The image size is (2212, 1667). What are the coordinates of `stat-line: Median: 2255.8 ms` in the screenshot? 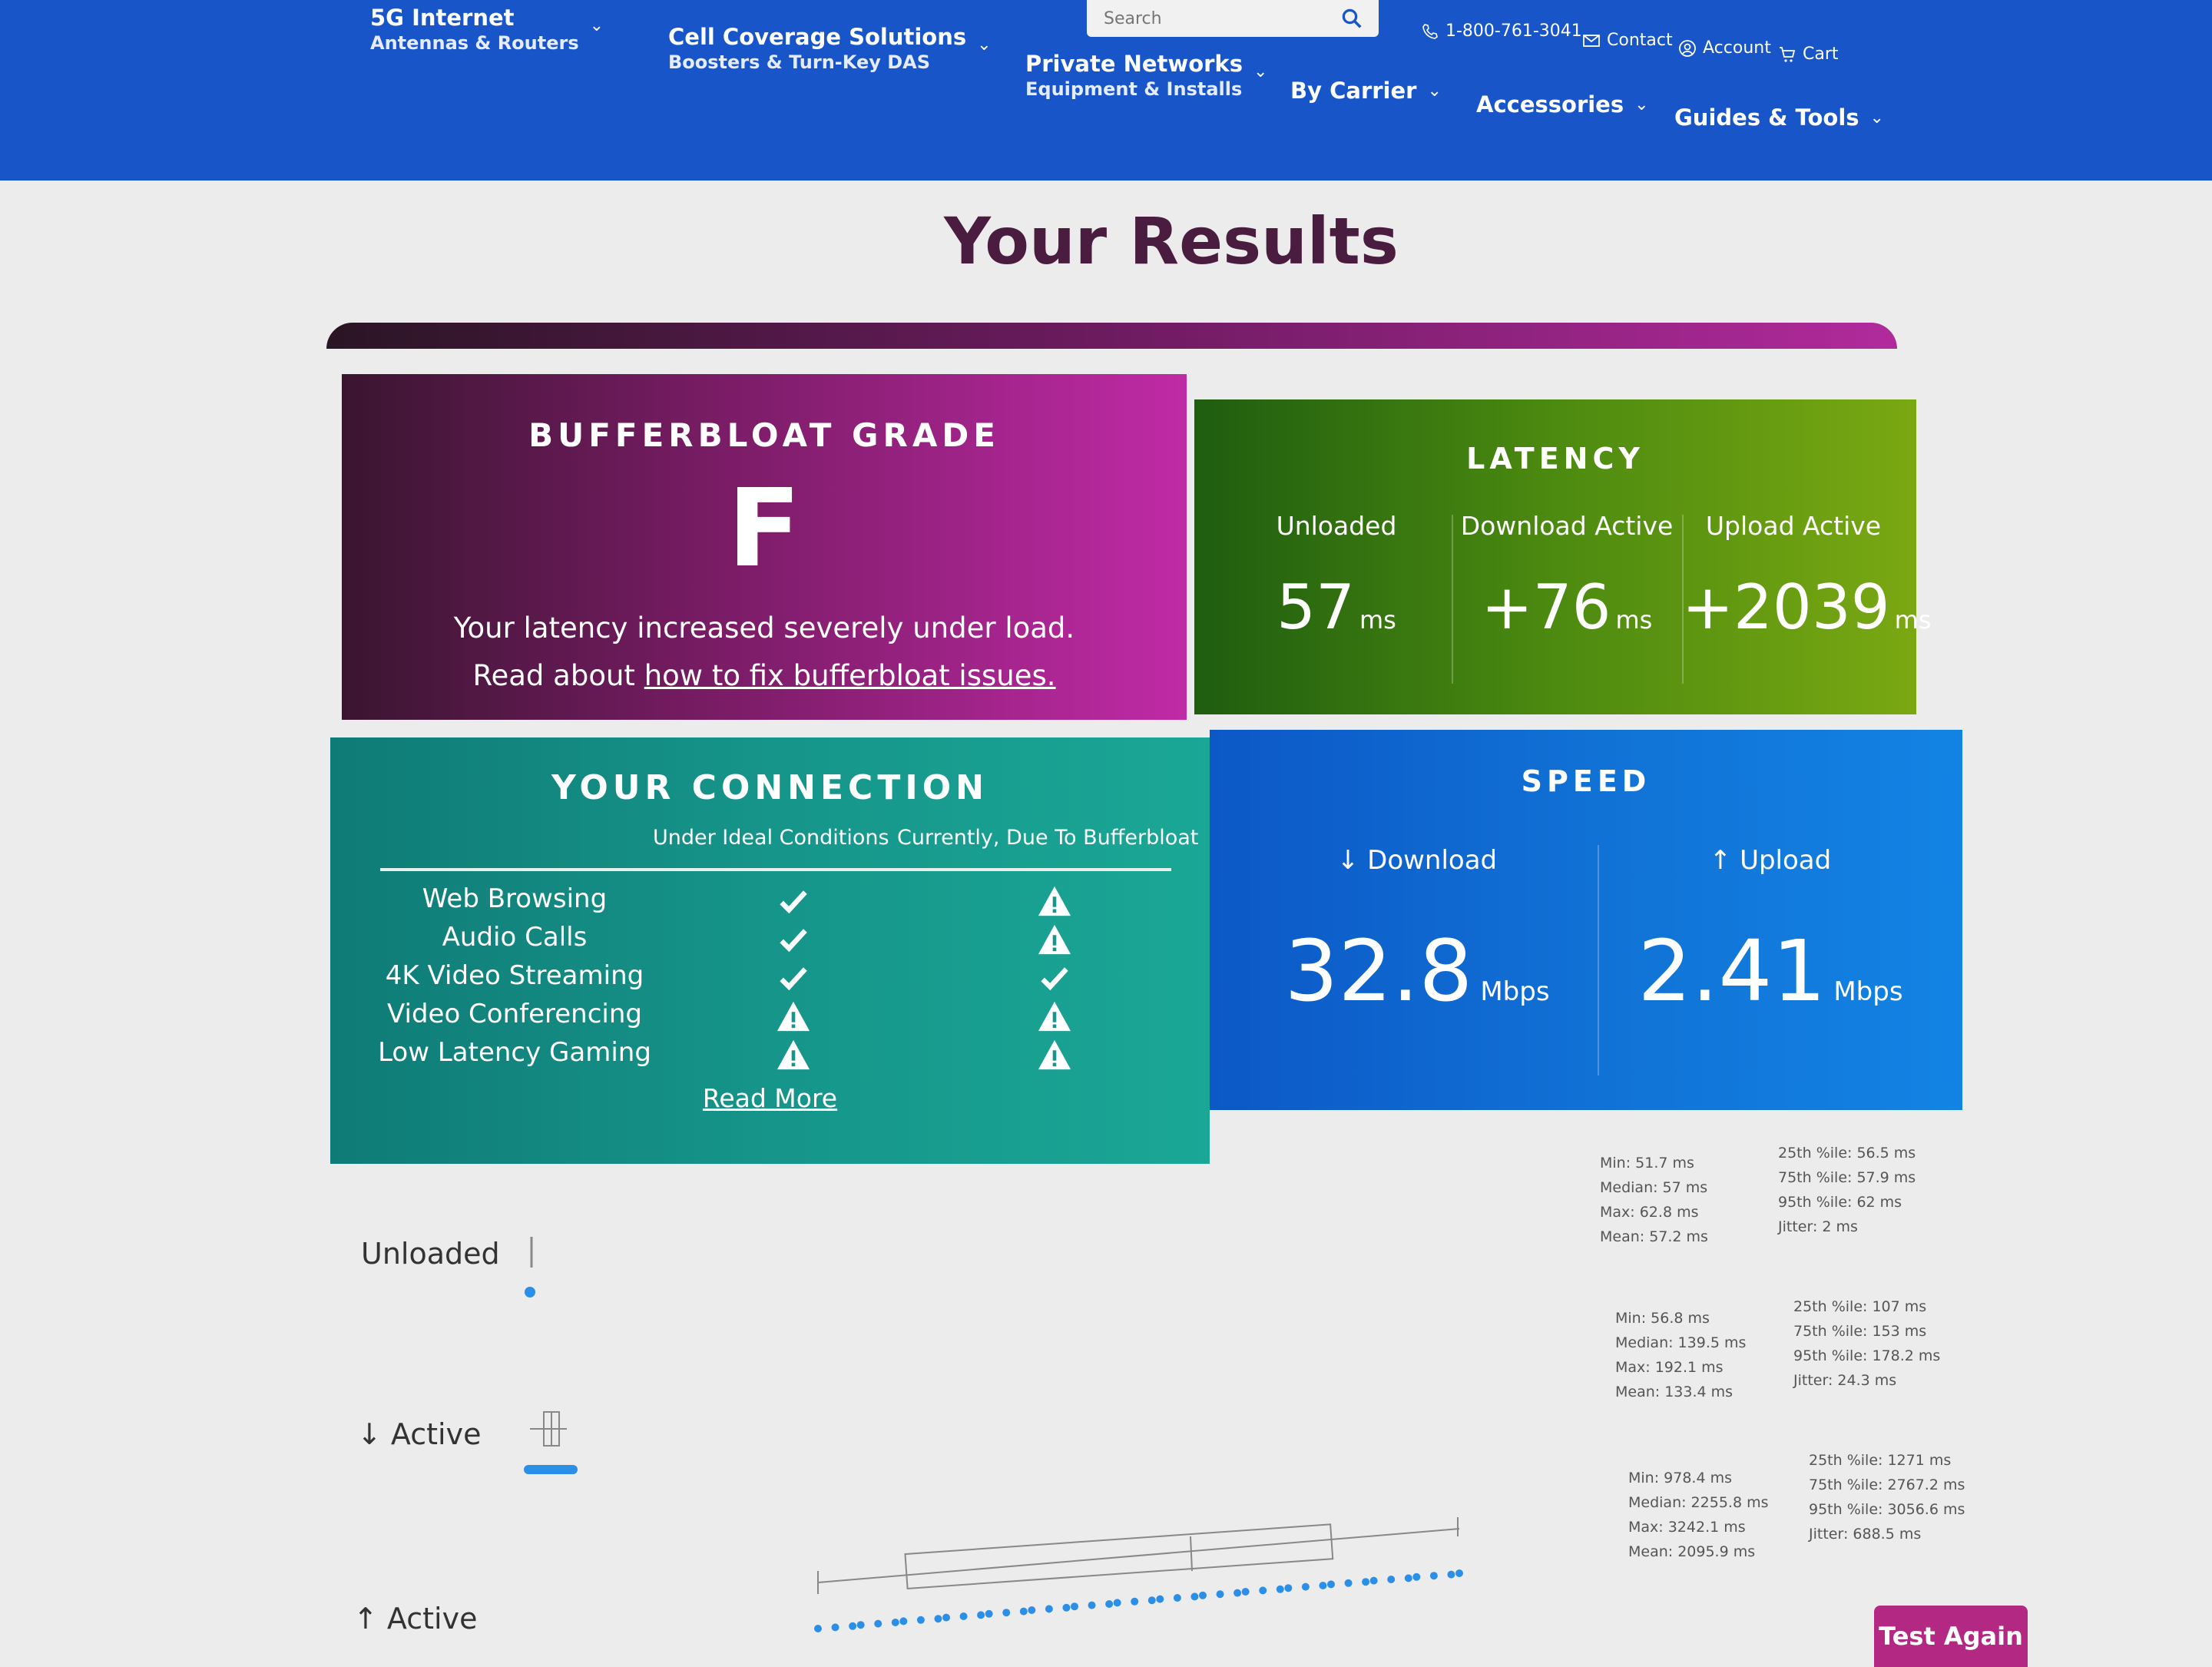 It's located at (1699, 1502).